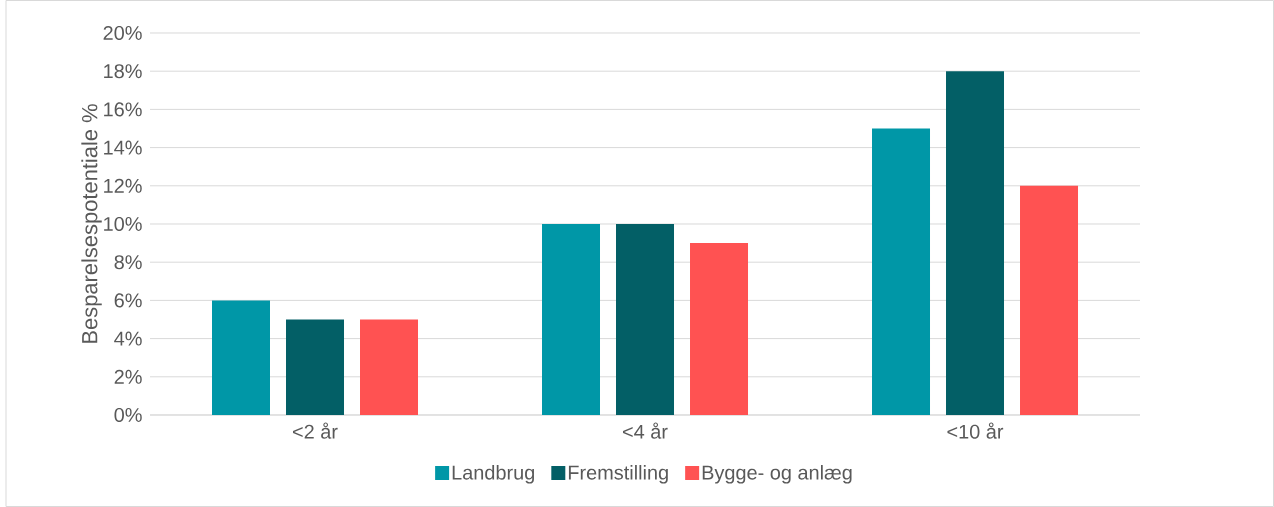 The height and width of the screenshot is (507, 1274). What do you see at coordinates (493, 474) in the screenshot?
I see `legend-label: Landbrug` at bounding box center [493, 474].